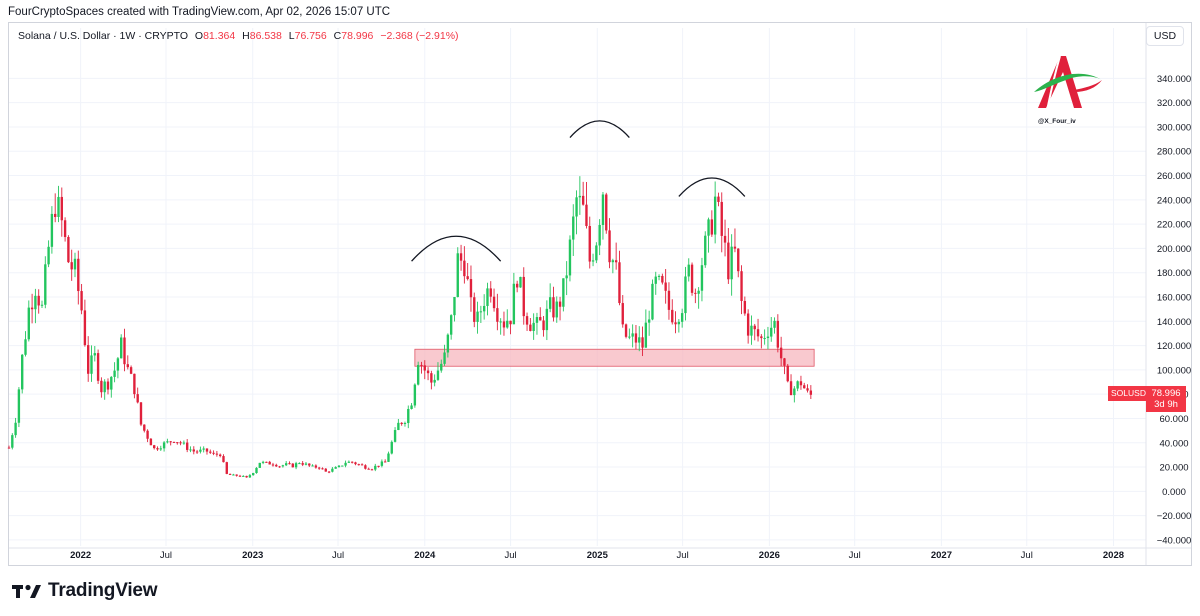 This screenshot has height=616, width=1200. What do you see at coordinates (1068, 81) in the screenshot?
I see `letter-a-logo-icon` at bounding box center [1068, 81].